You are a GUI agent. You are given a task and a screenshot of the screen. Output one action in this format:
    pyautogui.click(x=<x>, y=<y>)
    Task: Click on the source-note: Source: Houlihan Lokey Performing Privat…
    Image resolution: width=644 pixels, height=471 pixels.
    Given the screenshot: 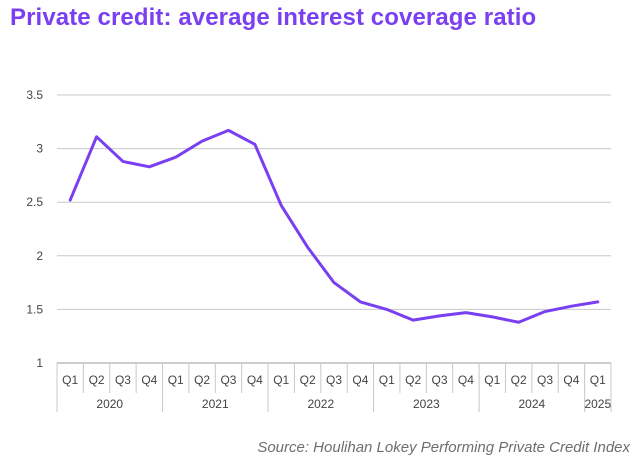 What is the action you would take?
    pyautogui.click(x=443, y=447)
    